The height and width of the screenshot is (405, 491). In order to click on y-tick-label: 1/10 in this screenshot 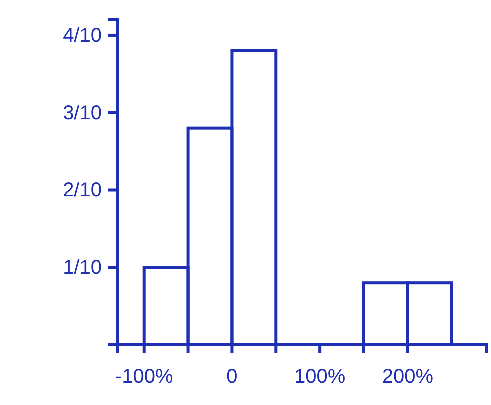, I will do `click(82, 268)`.